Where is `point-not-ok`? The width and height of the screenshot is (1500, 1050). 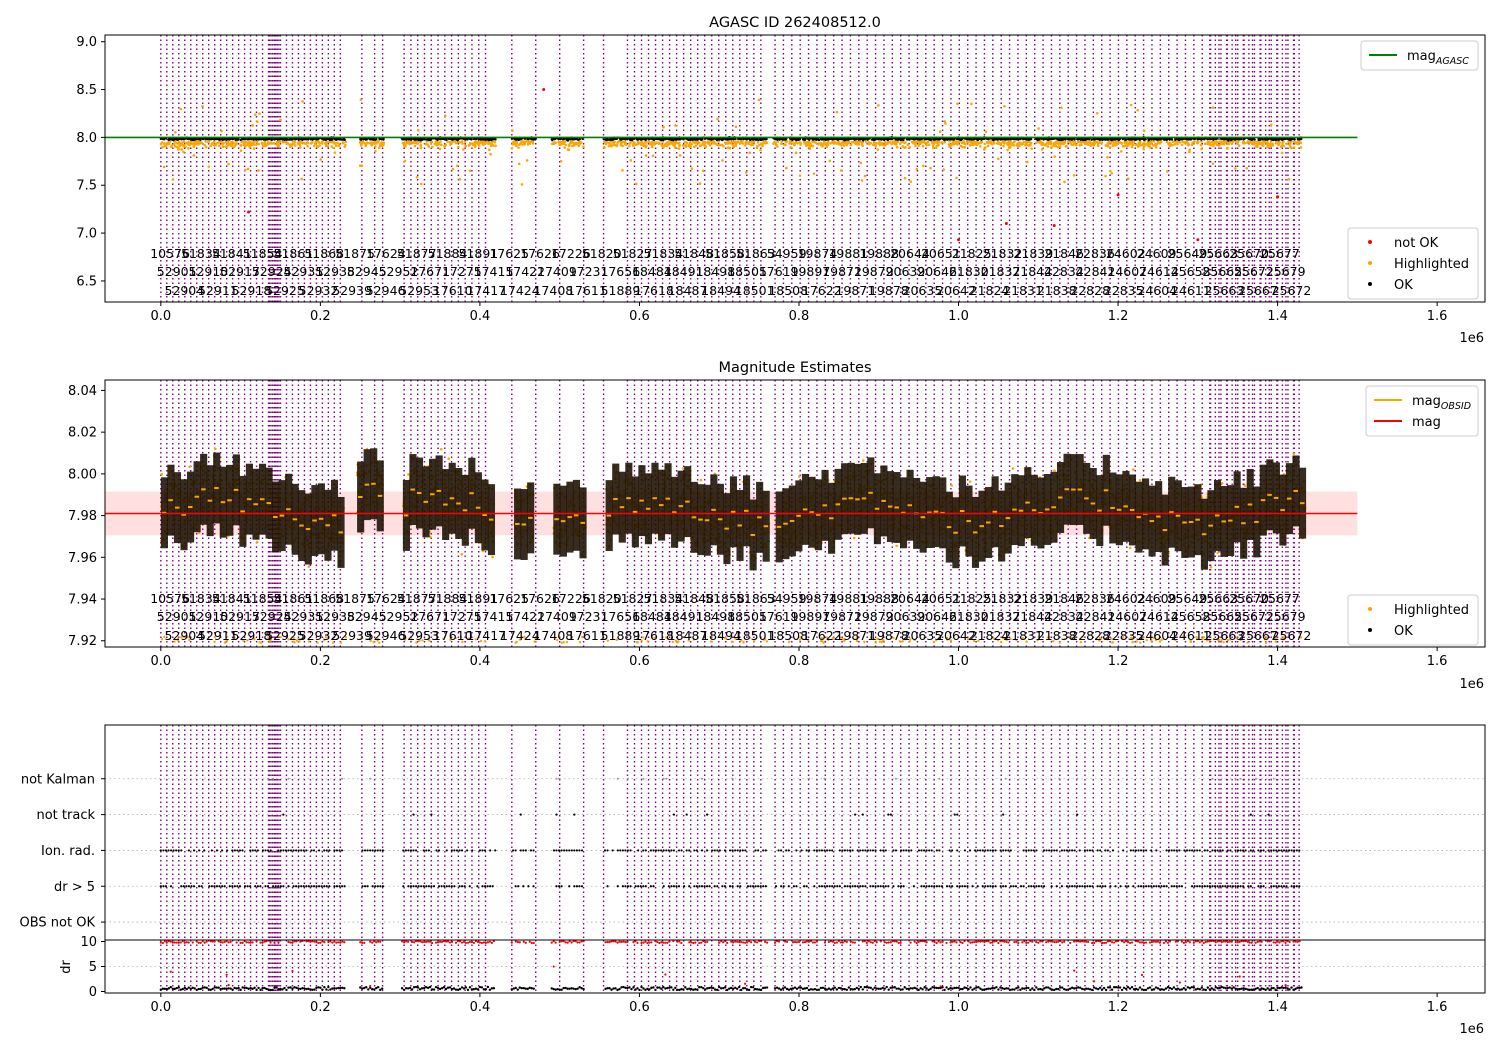 point-not-ok is located at coordinates (1118, 195).